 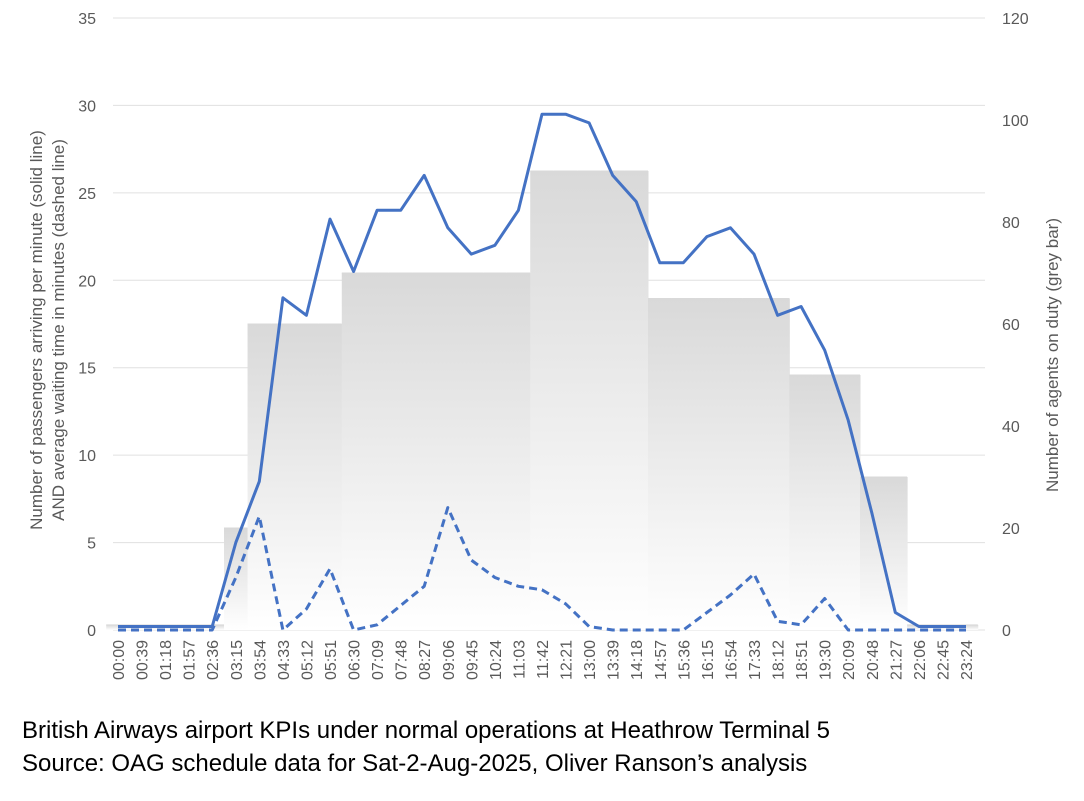 I want to click on x-tick-label: 04:33, so click(x=284, y=660).